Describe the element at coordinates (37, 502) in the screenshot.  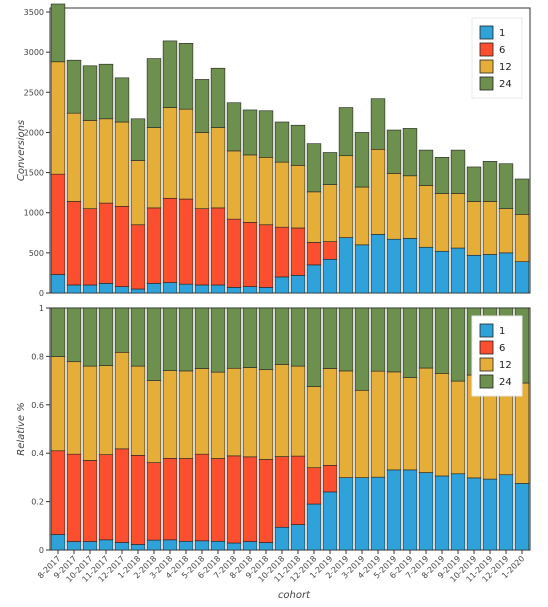
I see `y-tick-label: 0.2` at that location.